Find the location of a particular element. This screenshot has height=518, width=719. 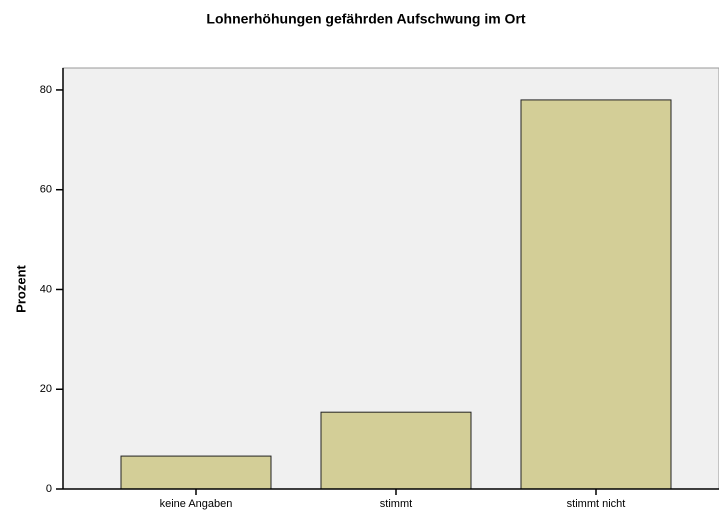

y-tick-label: 80 is located at coordinates (46, 90).